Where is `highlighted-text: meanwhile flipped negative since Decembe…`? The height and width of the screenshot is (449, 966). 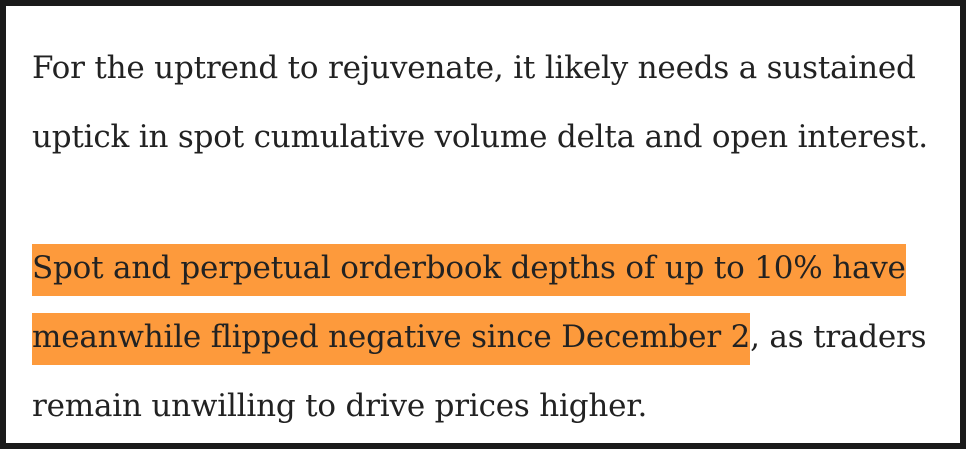
highlighted-text: meanwhile flipped negative since Decembe… is located at coordinates (391, 339).